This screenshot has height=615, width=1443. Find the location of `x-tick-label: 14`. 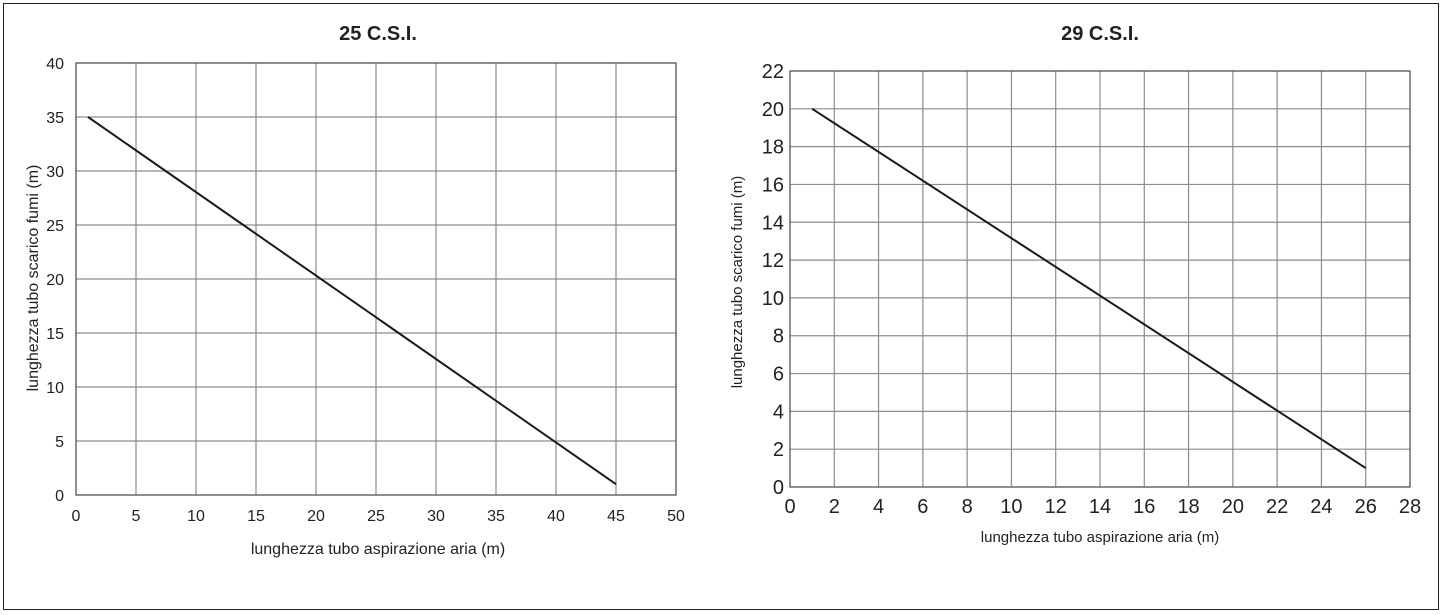

x-tick-label: 14 is located at coordinates (1100, 507).